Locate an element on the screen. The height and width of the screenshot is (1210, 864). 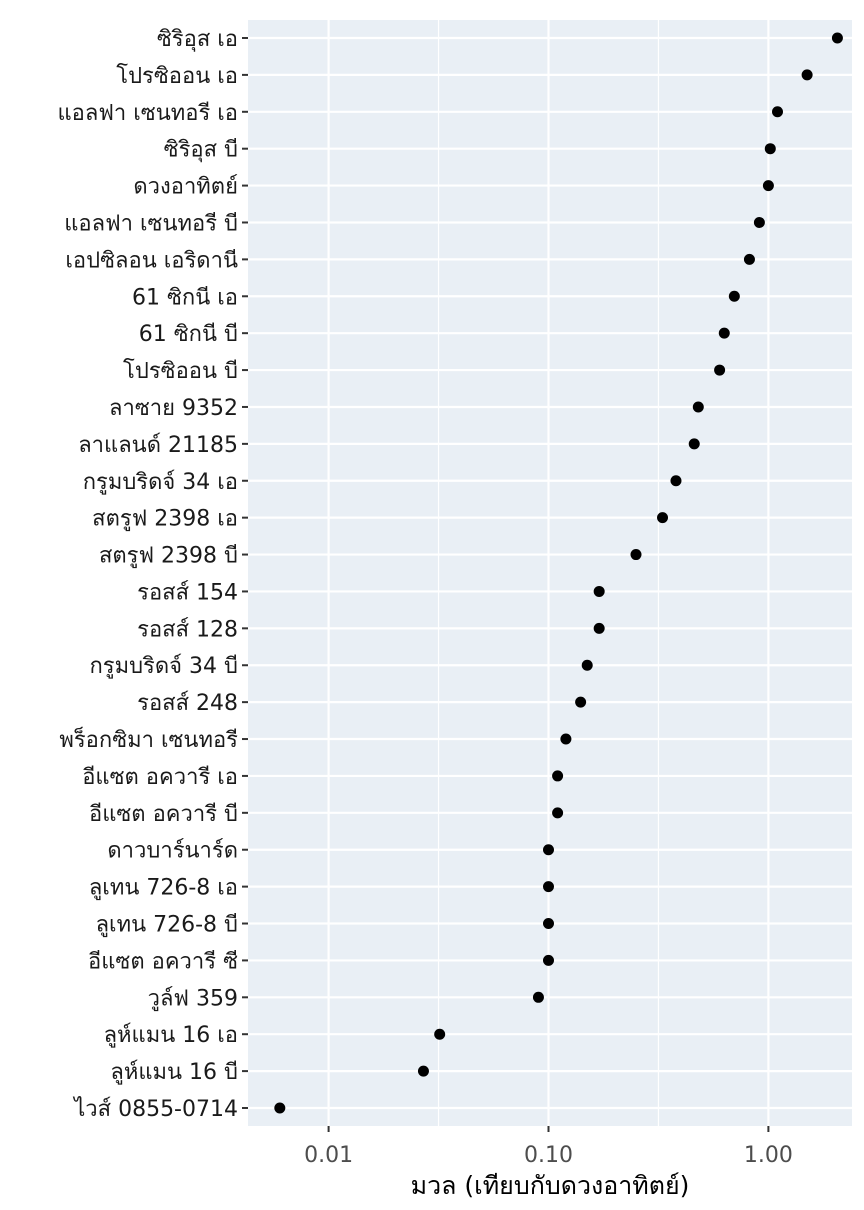
x-axis-tick-labels: 0.01 0.10 1.00 is located at coordinates (548, 1155).